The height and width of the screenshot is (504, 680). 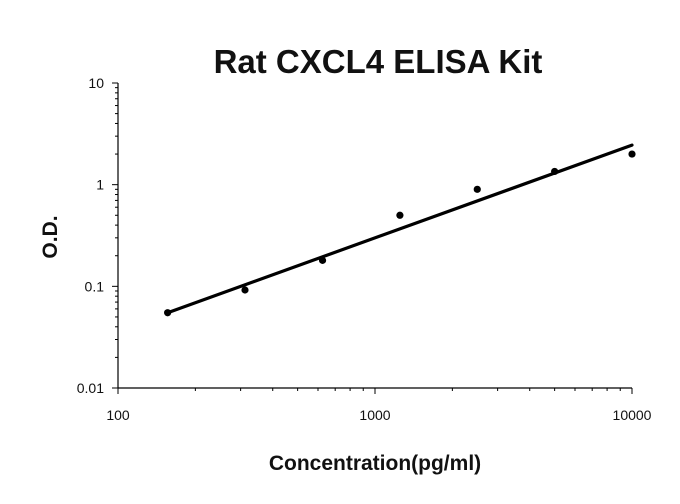 What do you see at coordinates (378, 61) in the screenshot?
I see `chart-title: Rat CXCL4 ELISA Kit` at bounding box center [378, 61].